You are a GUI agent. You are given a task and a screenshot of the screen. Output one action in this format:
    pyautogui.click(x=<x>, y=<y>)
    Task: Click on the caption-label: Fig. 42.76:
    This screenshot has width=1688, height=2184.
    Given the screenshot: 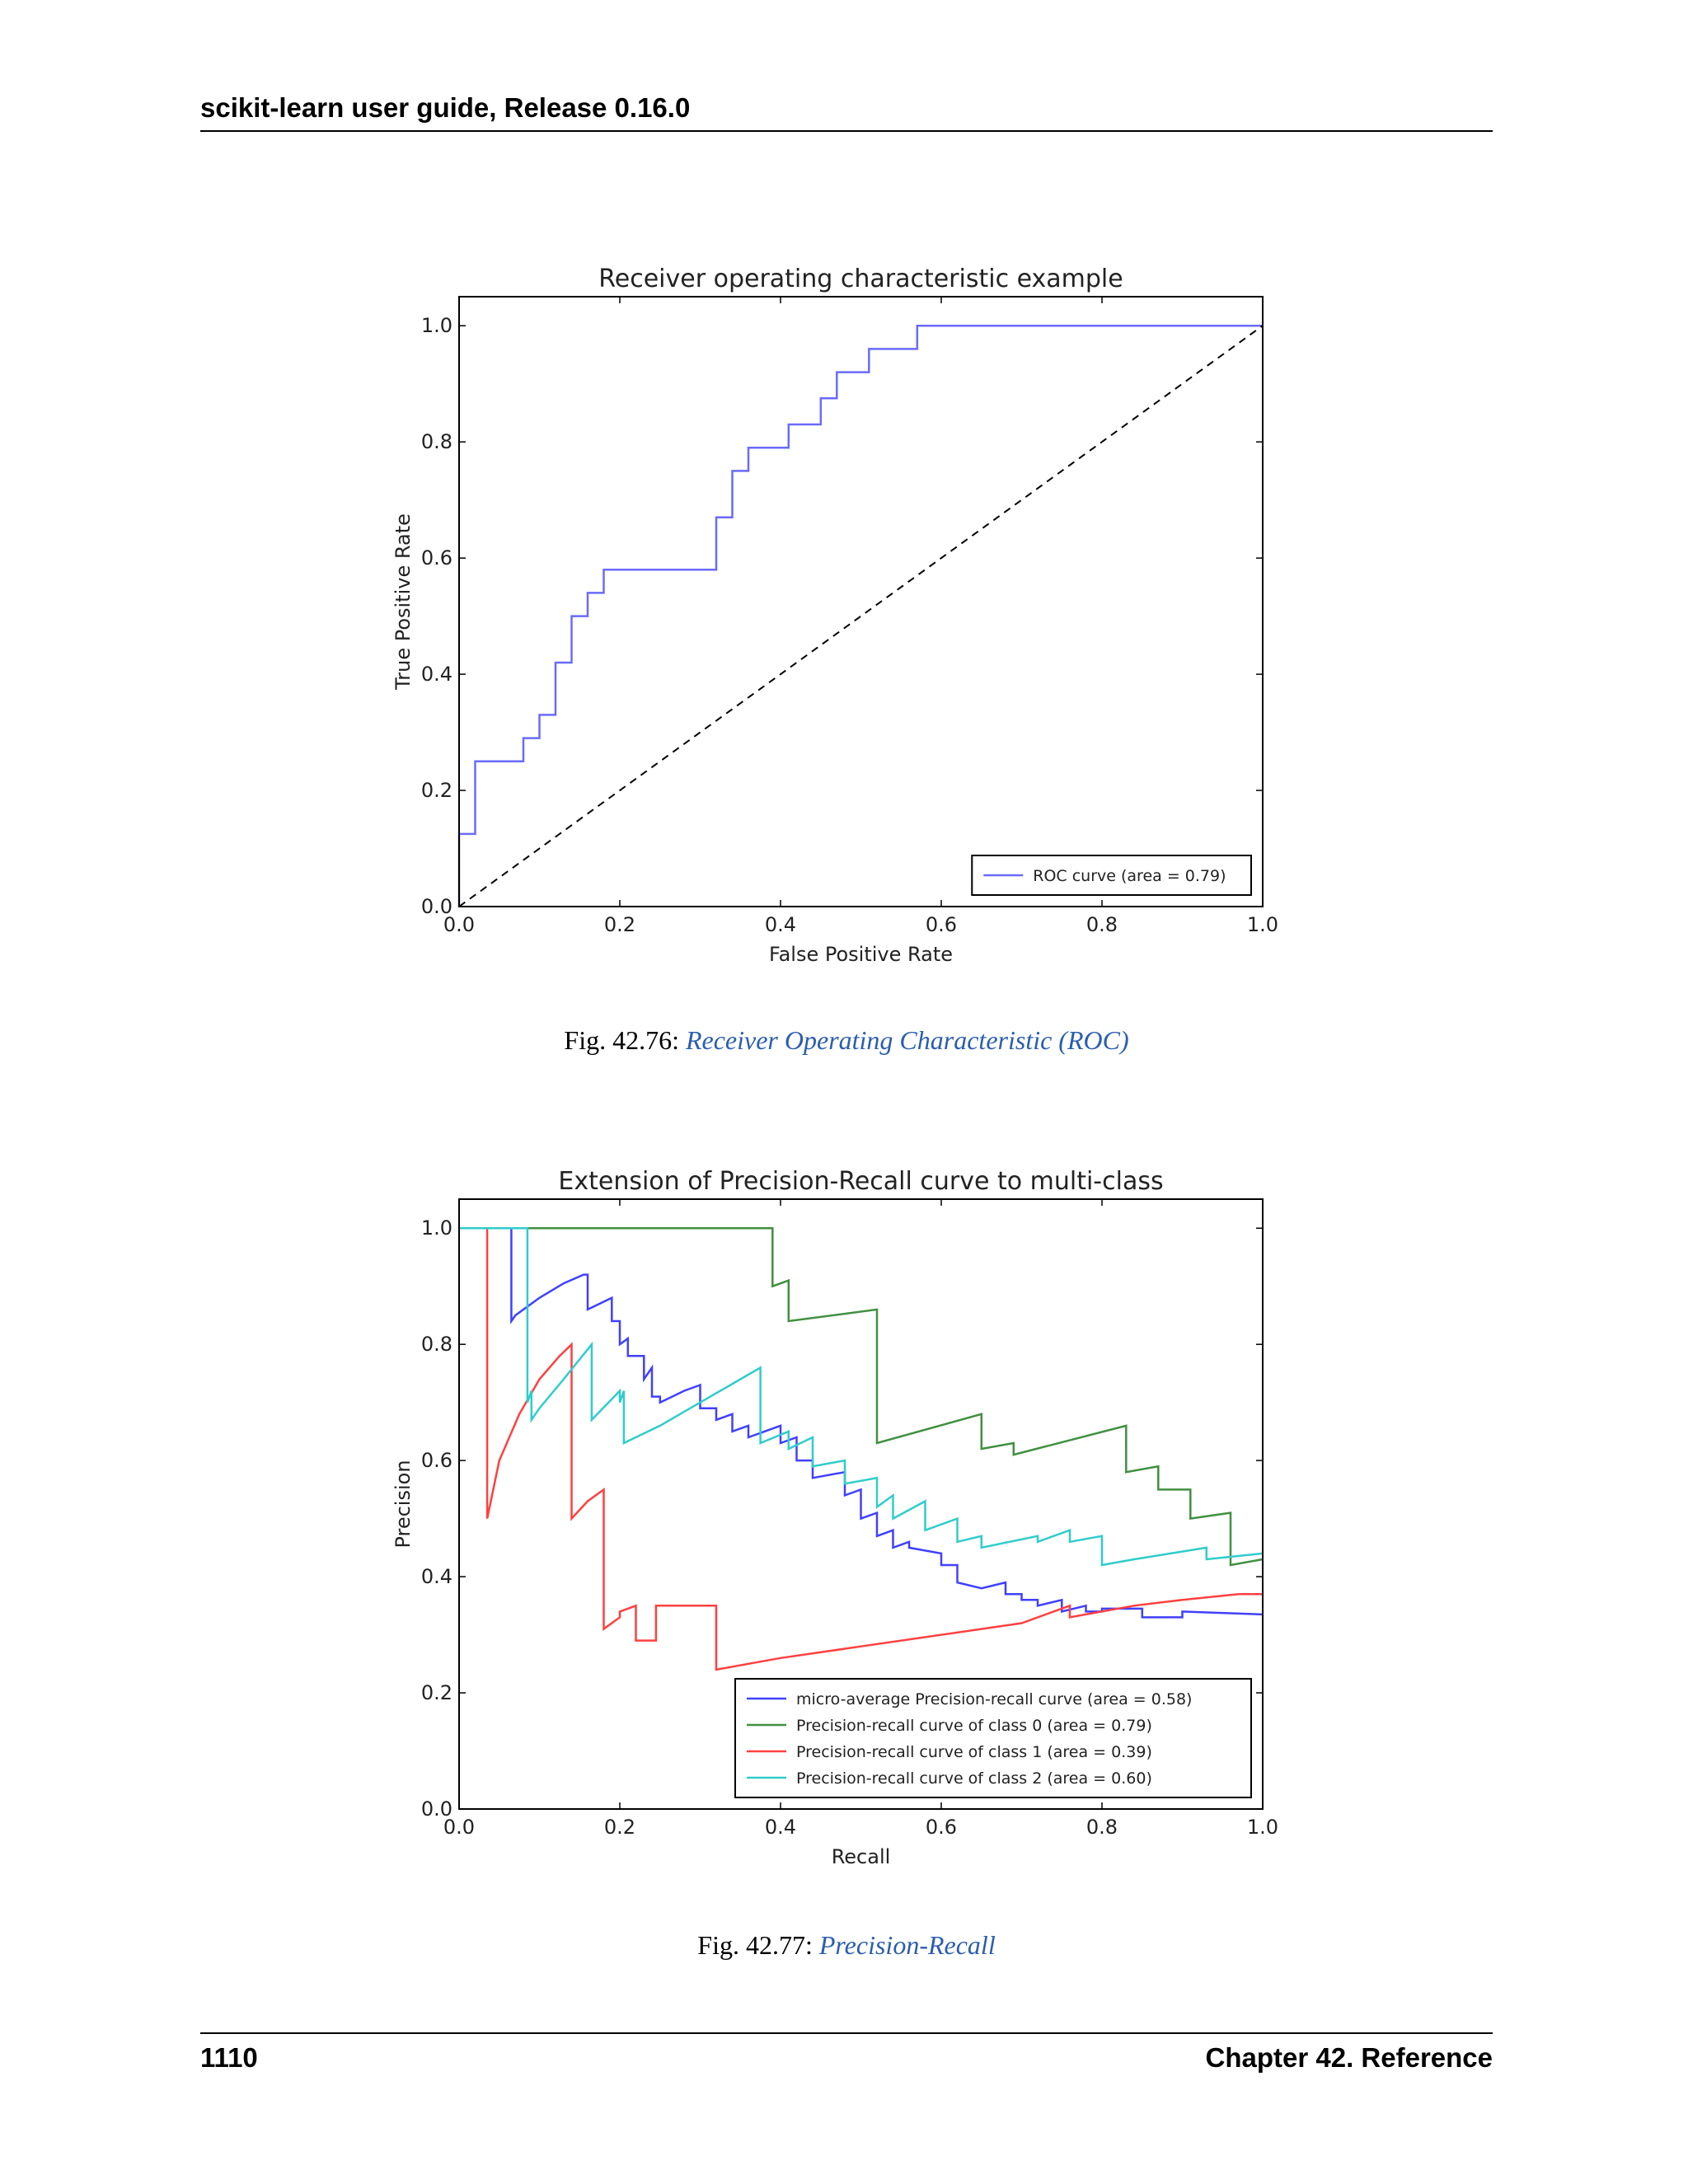 What is the action you would take?
    pyautogui.click(x=625, y=1040)
    